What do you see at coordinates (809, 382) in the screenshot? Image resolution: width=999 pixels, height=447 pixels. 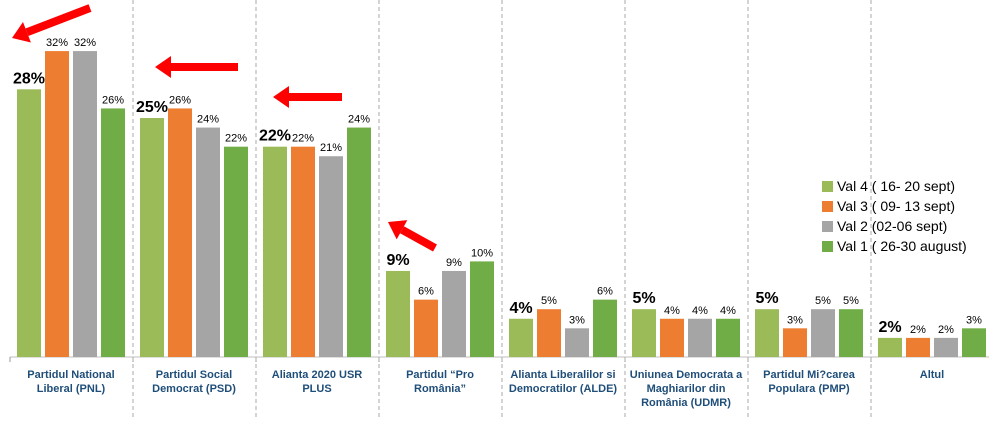 I see `category-label: Partidul Mi?carea Populara (PMP)` at bounding box center [809, 382].